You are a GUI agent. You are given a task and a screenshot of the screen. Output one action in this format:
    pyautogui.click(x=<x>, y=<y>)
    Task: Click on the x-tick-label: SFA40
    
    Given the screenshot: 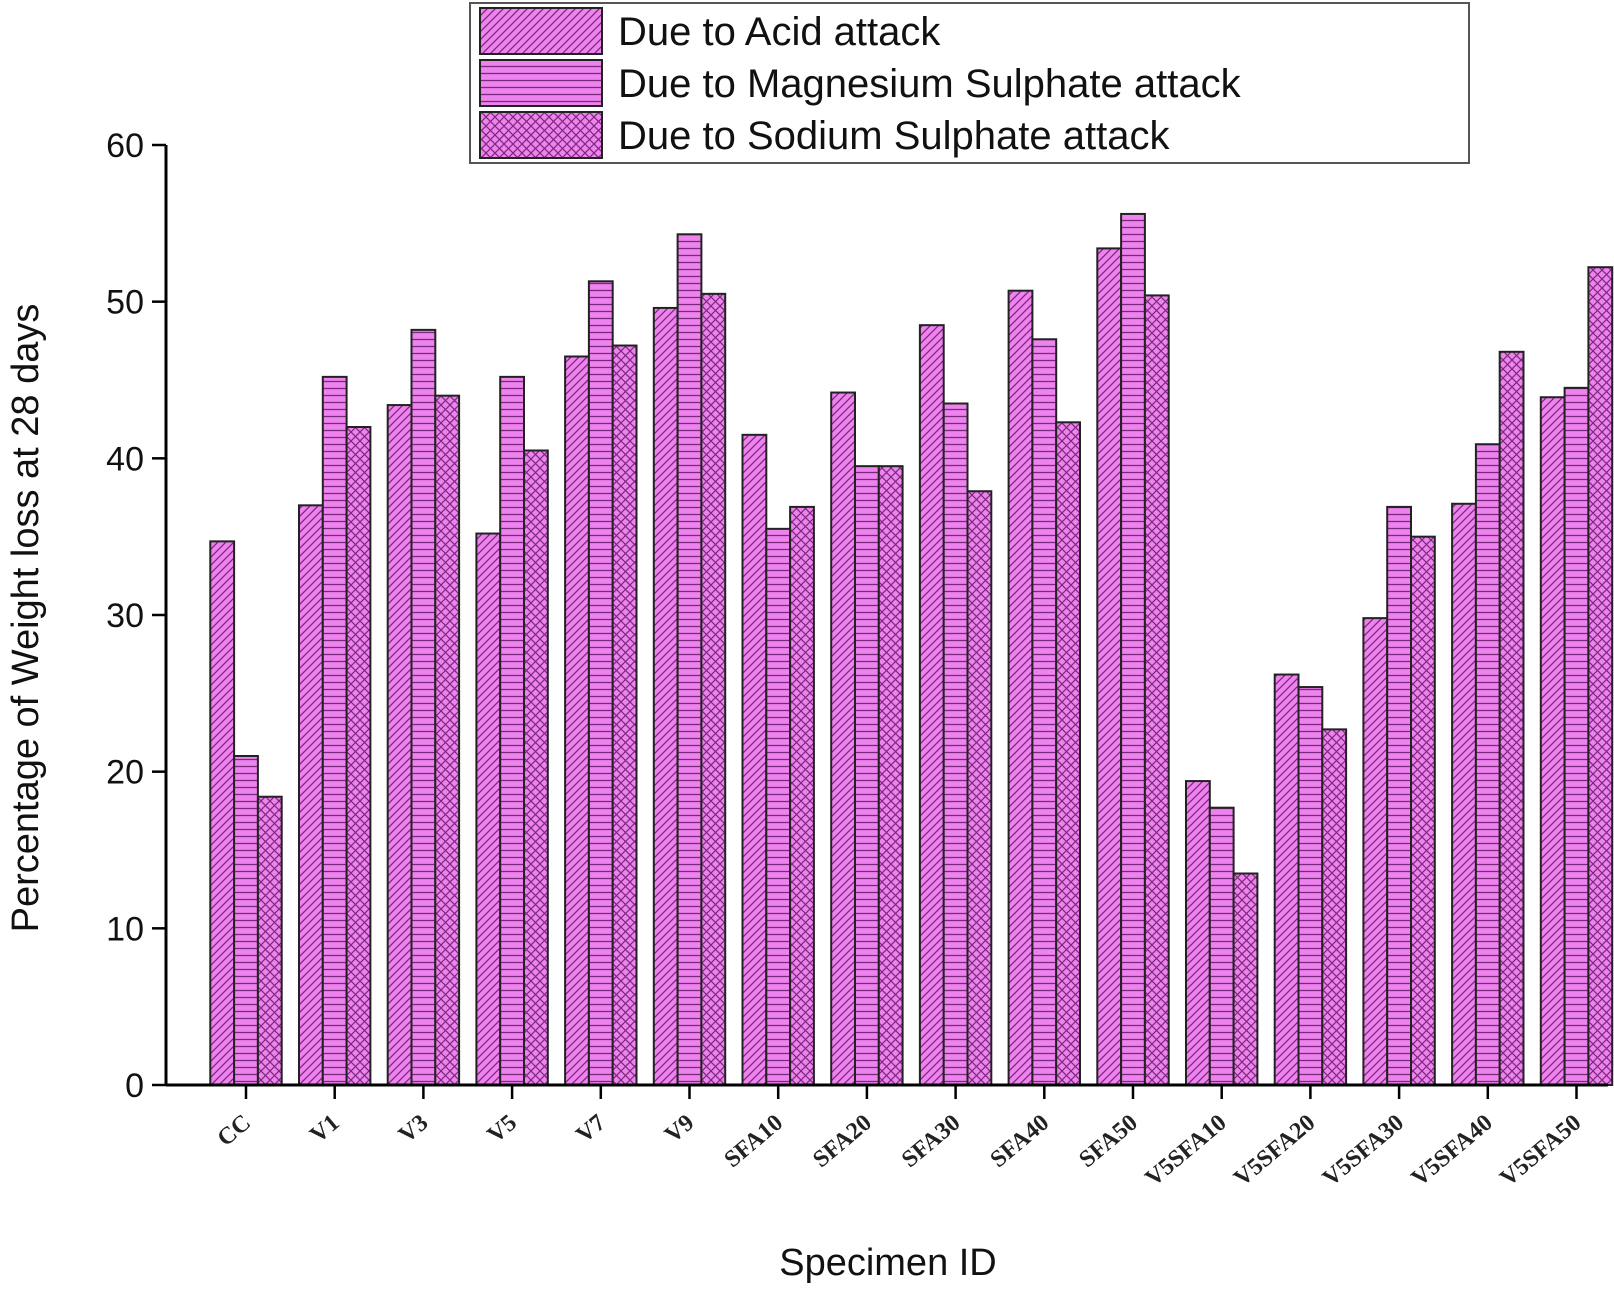 What is the action you would take?
    pyautogui.click(x=1020, y=1141)
    